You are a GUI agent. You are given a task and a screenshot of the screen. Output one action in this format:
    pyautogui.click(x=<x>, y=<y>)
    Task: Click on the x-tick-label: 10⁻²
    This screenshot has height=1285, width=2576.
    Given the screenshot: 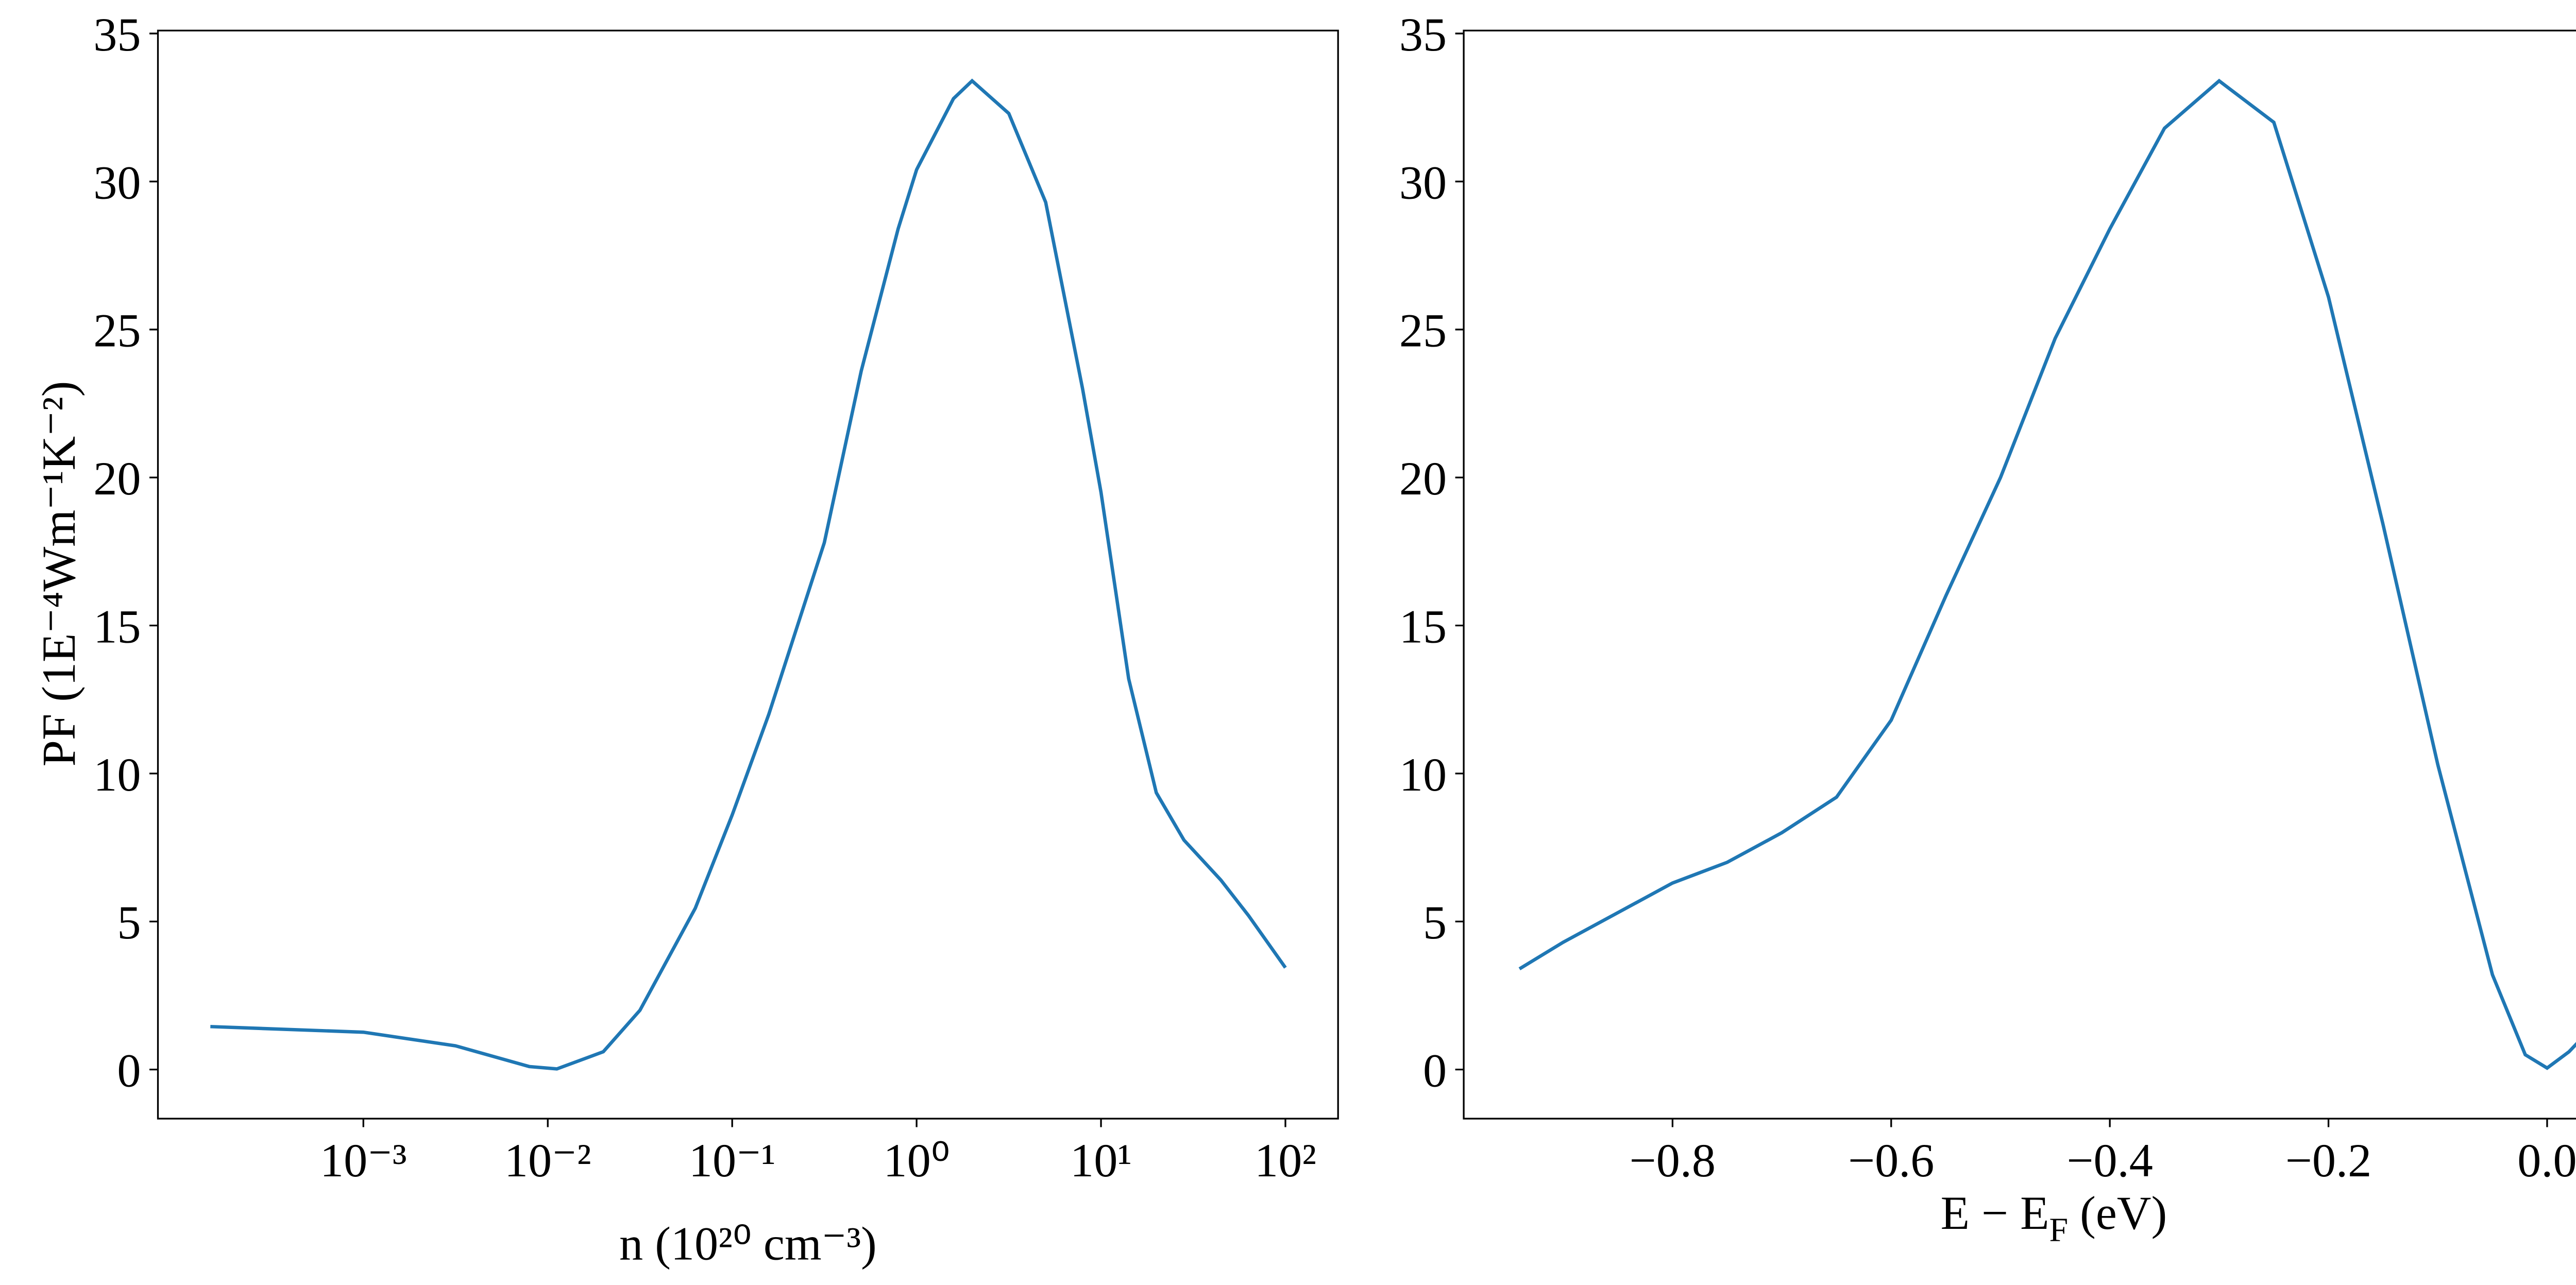 What is the action you would take?
    pyautogui.click(x=548, y=1160)
    